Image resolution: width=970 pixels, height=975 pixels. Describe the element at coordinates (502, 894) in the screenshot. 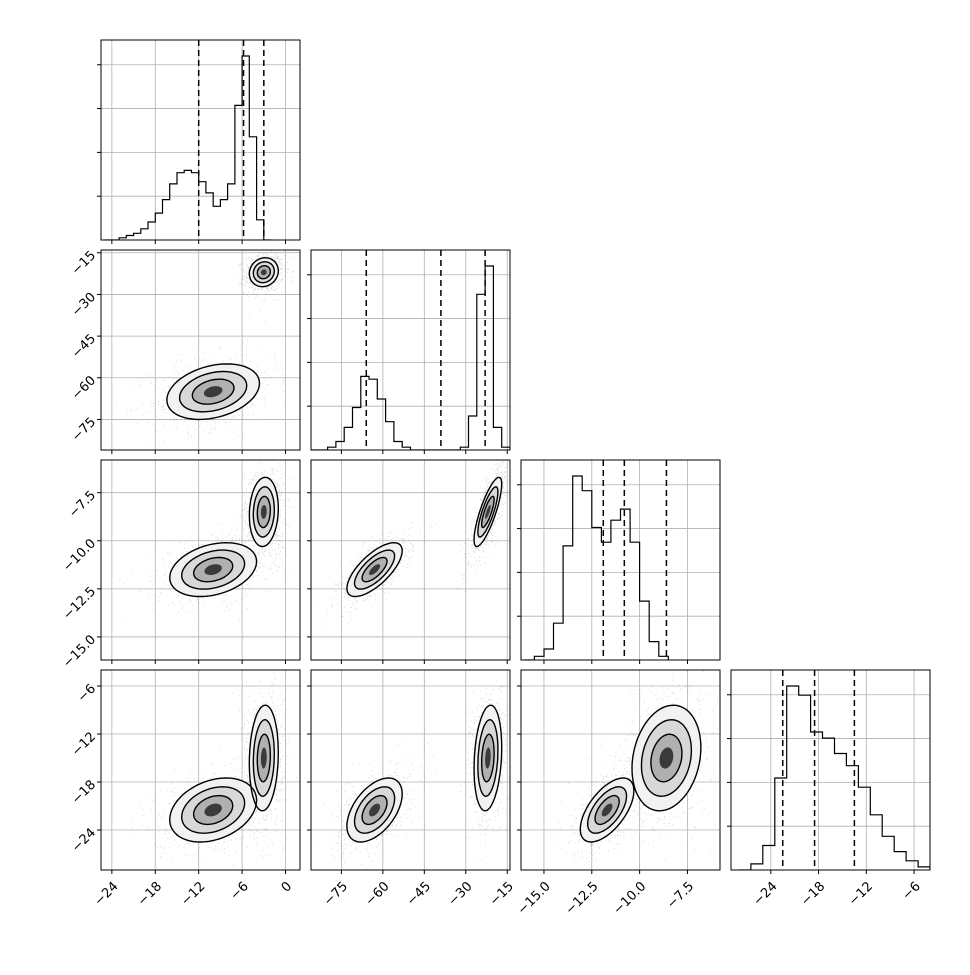

I see `x-tick-label: −15` at that location.